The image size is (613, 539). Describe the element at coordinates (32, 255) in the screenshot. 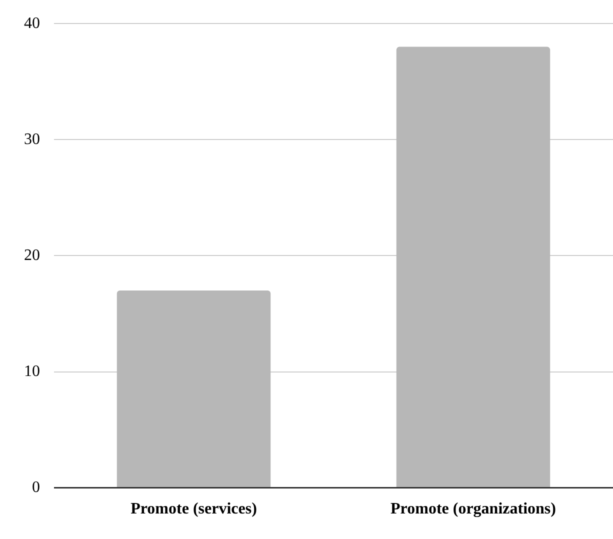

I see `y-tick-label: 20` at that location.